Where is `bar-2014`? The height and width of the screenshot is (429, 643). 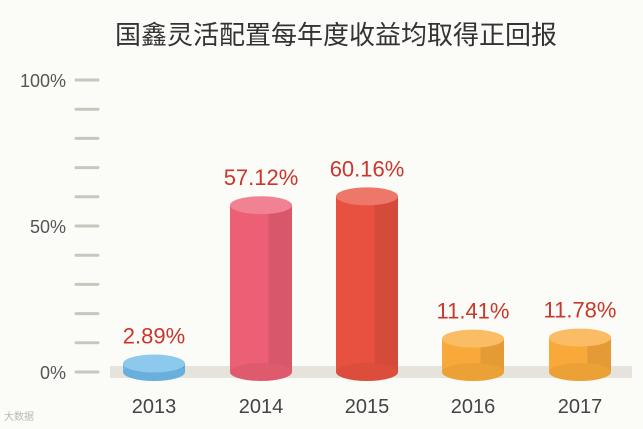
bar-2014 is located at coordinates (261, 288).